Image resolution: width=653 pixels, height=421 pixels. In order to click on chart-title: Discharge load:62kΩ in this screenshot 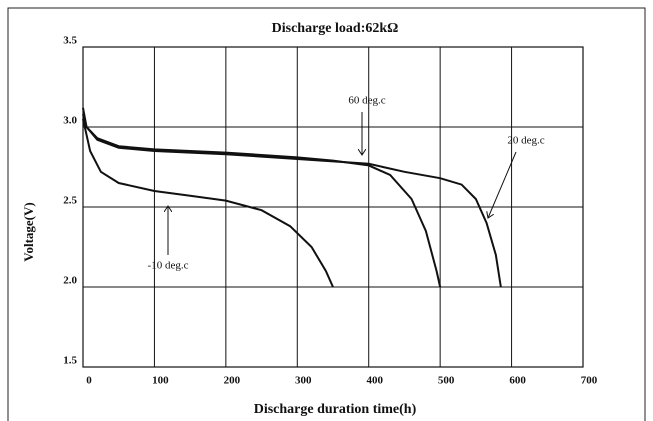, I will do `click(335, 28)`.